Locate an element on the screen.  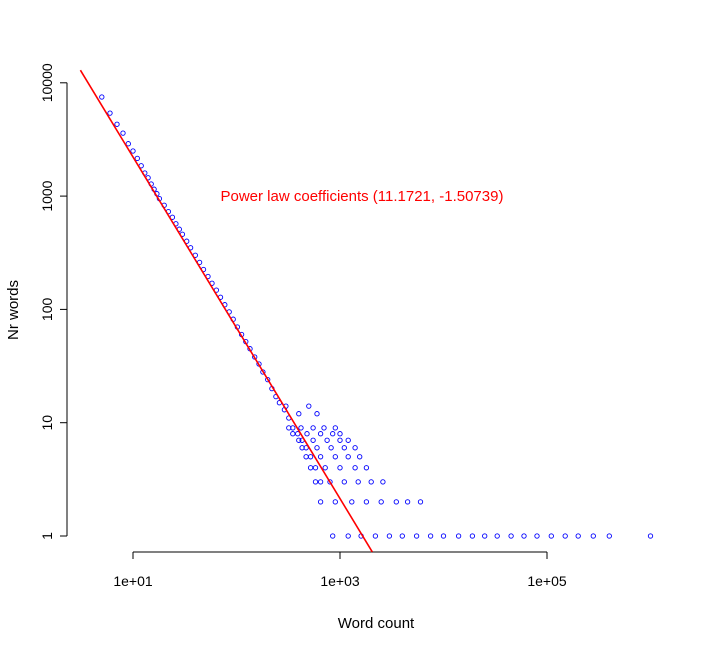
y-tick-label: 10000 is located at coordinates (47, 82).